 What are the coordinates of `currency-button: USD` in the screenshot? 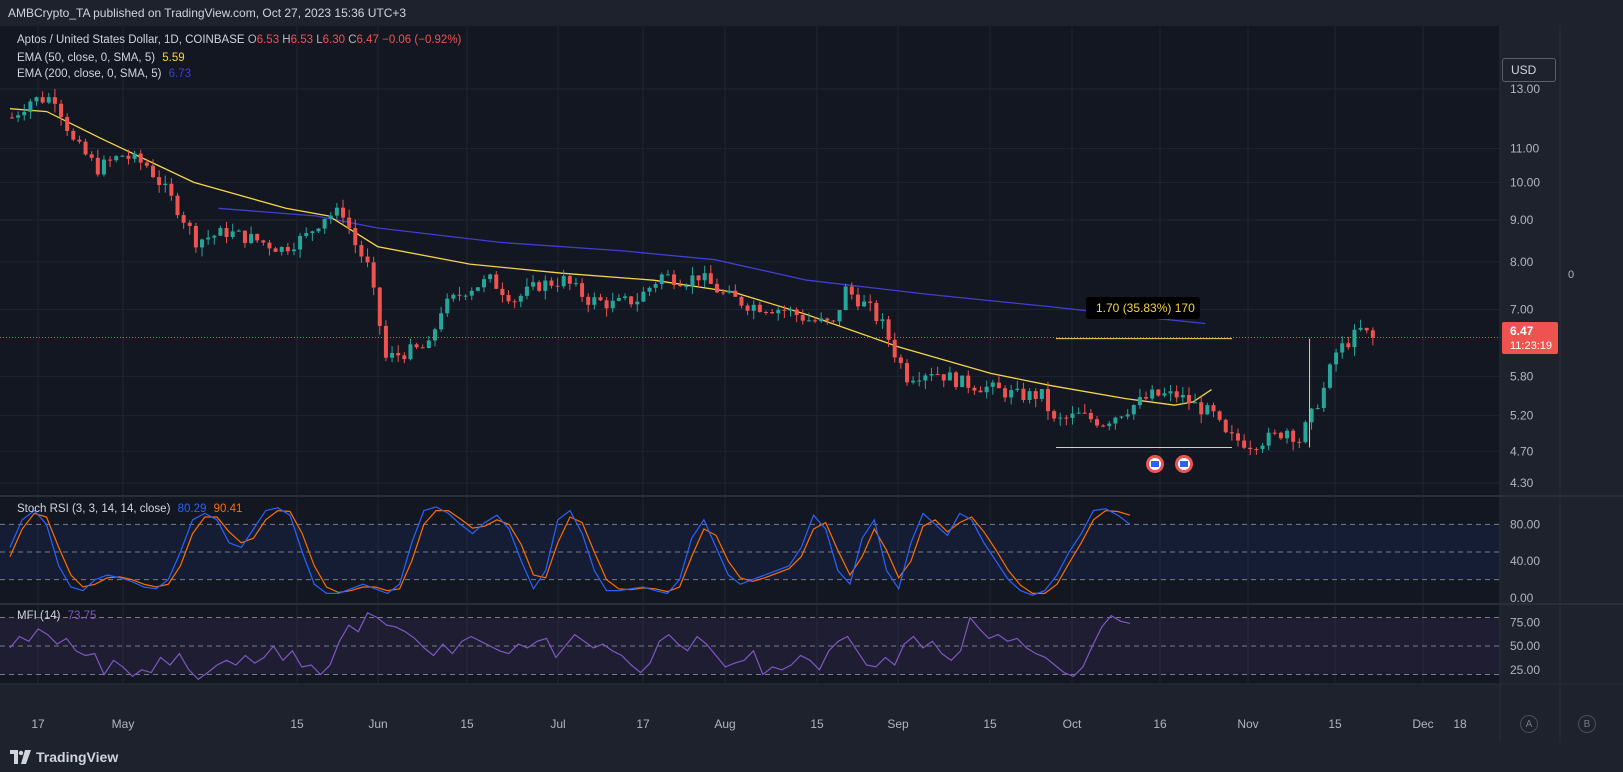 It's located at (1529, 70).